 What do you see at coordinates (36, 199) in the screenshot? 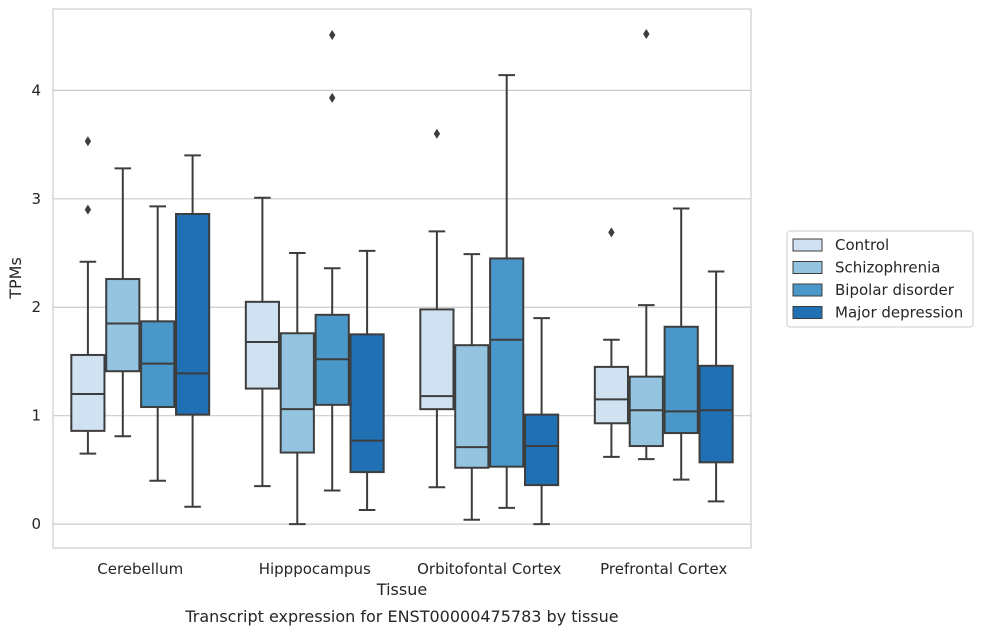
I see `y-tick-label: 3` at bounding box center [36, 199].